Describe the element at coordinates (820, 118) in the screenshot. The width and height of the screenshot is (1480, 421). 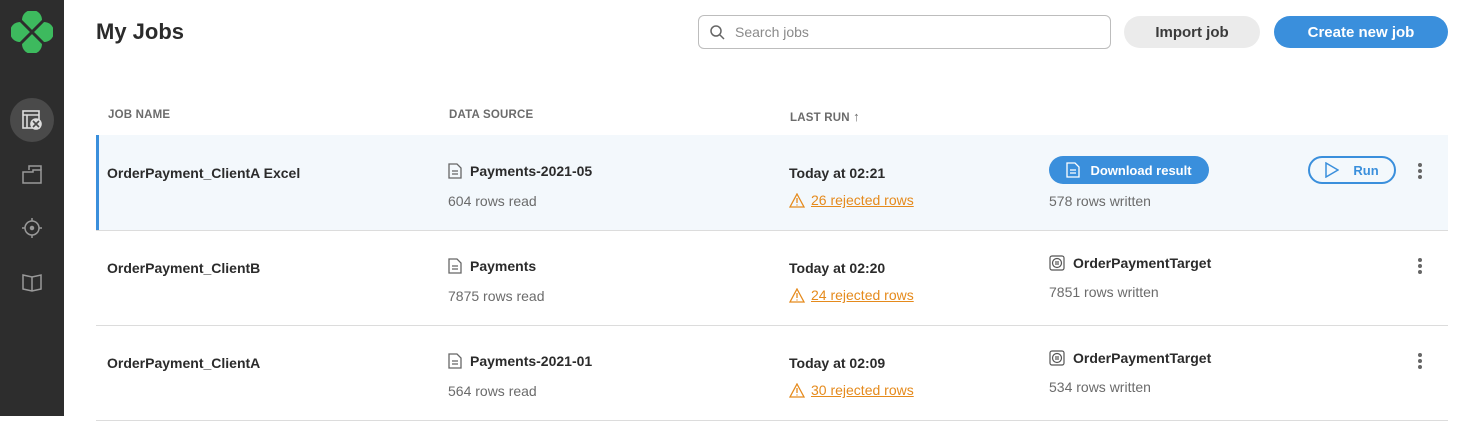
I see `last-run-label: LAST RUN` at that location.